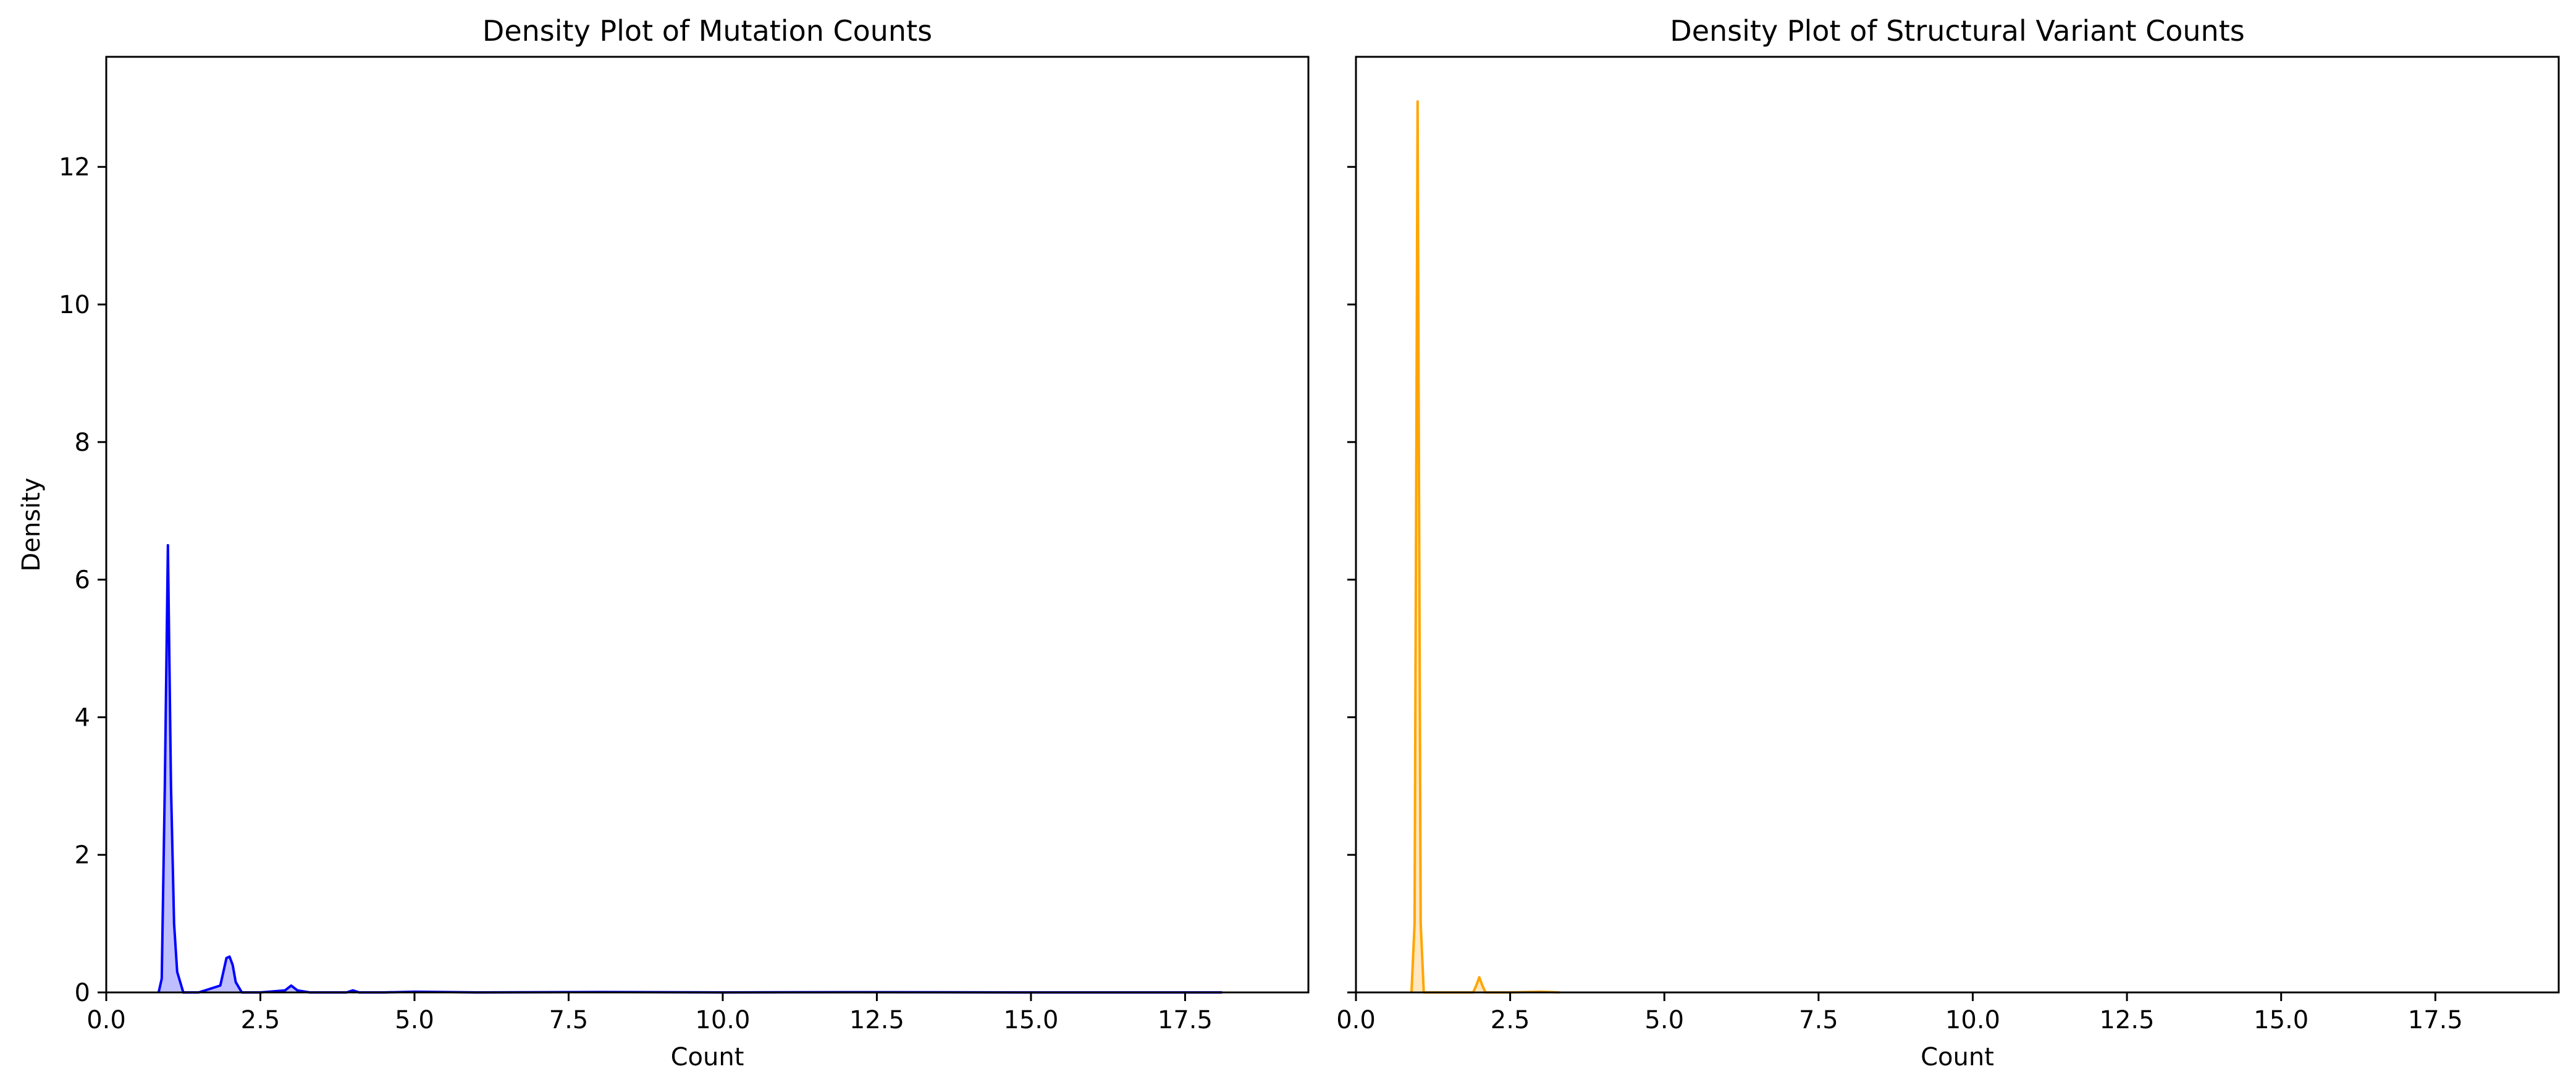  Describe the element at coordinates (82, 993) in the screenshot. I see `y-tick-label: 0` at that location.